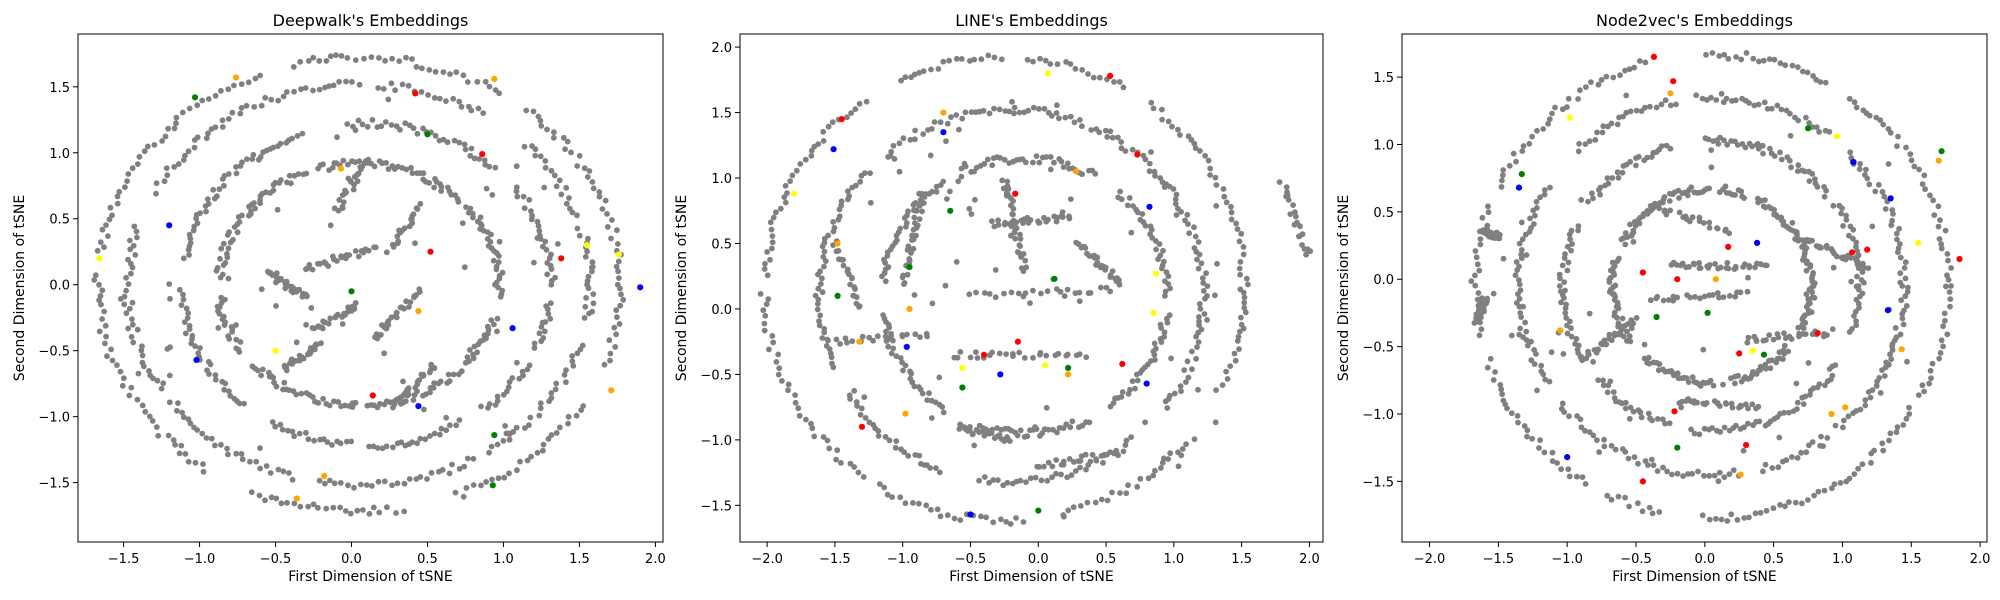 This screenshot has height=600, width=2000. Describe the element at coordinates (767, 559) in the screenshot. I see `chart-1-x-tick-label: −2.0` at that location.